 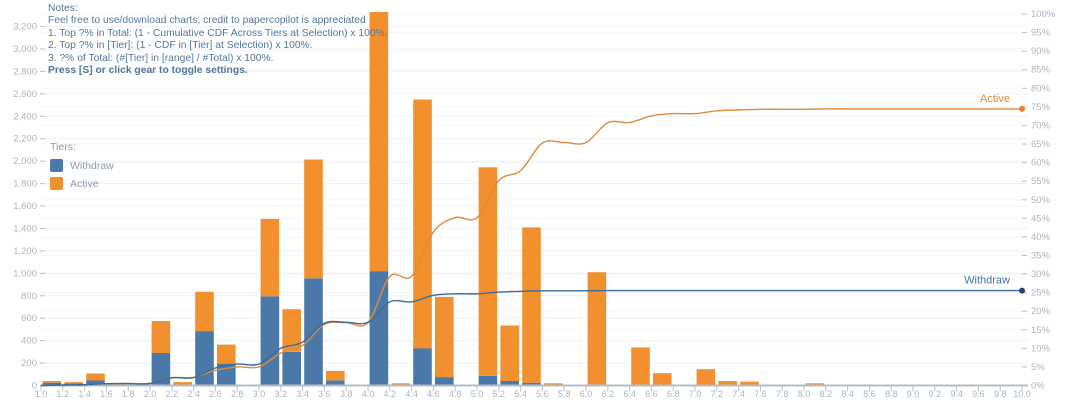 What do you see at coordinates (25, 273) in the screenshot?
I see `y-left-tick-label: 1,000` at bounding box center [25, 273].